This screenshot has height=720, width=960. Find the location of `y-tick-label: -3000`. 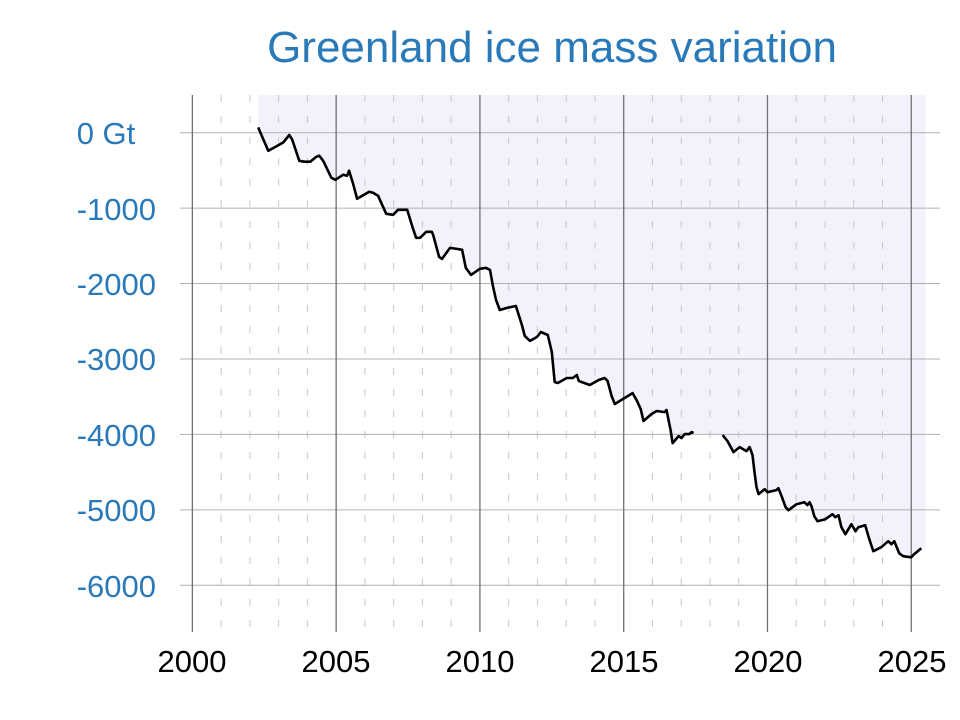

y-tick-label: -3000 is located at coordinates (116, 359).